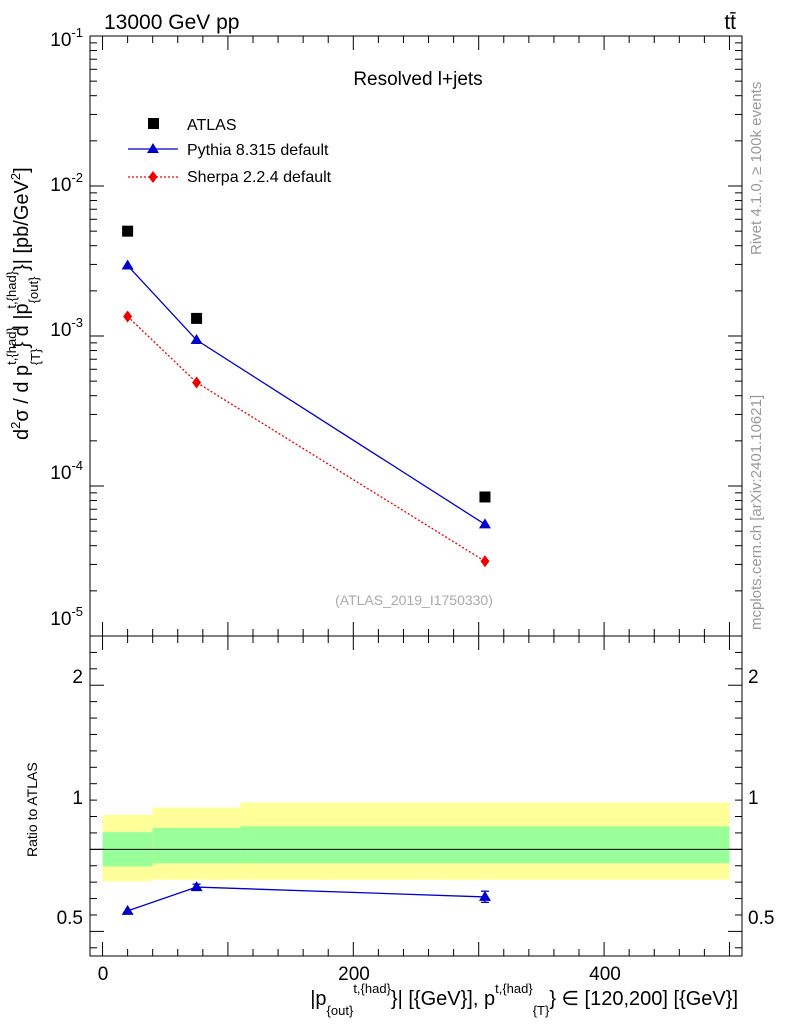 The width and height of the screenshot is (786, 1024). What do you see at coordinates (753, 798) in the screenshot?
I see `ratio-ytick-label-1-right: 1` at bounding box center [753, 798].